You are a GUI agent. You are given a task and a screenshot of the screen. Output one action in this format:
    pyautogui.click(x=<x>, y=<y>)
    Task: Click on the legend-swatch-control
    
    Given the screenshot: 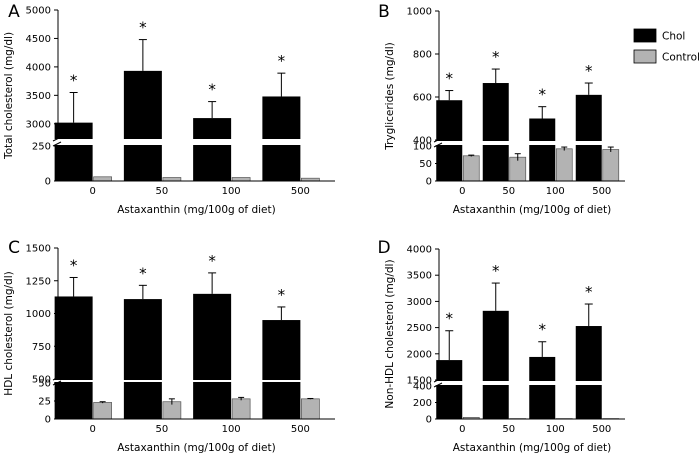 What is the action you would take?
    pyautogui.click(x=645, y=56)
    